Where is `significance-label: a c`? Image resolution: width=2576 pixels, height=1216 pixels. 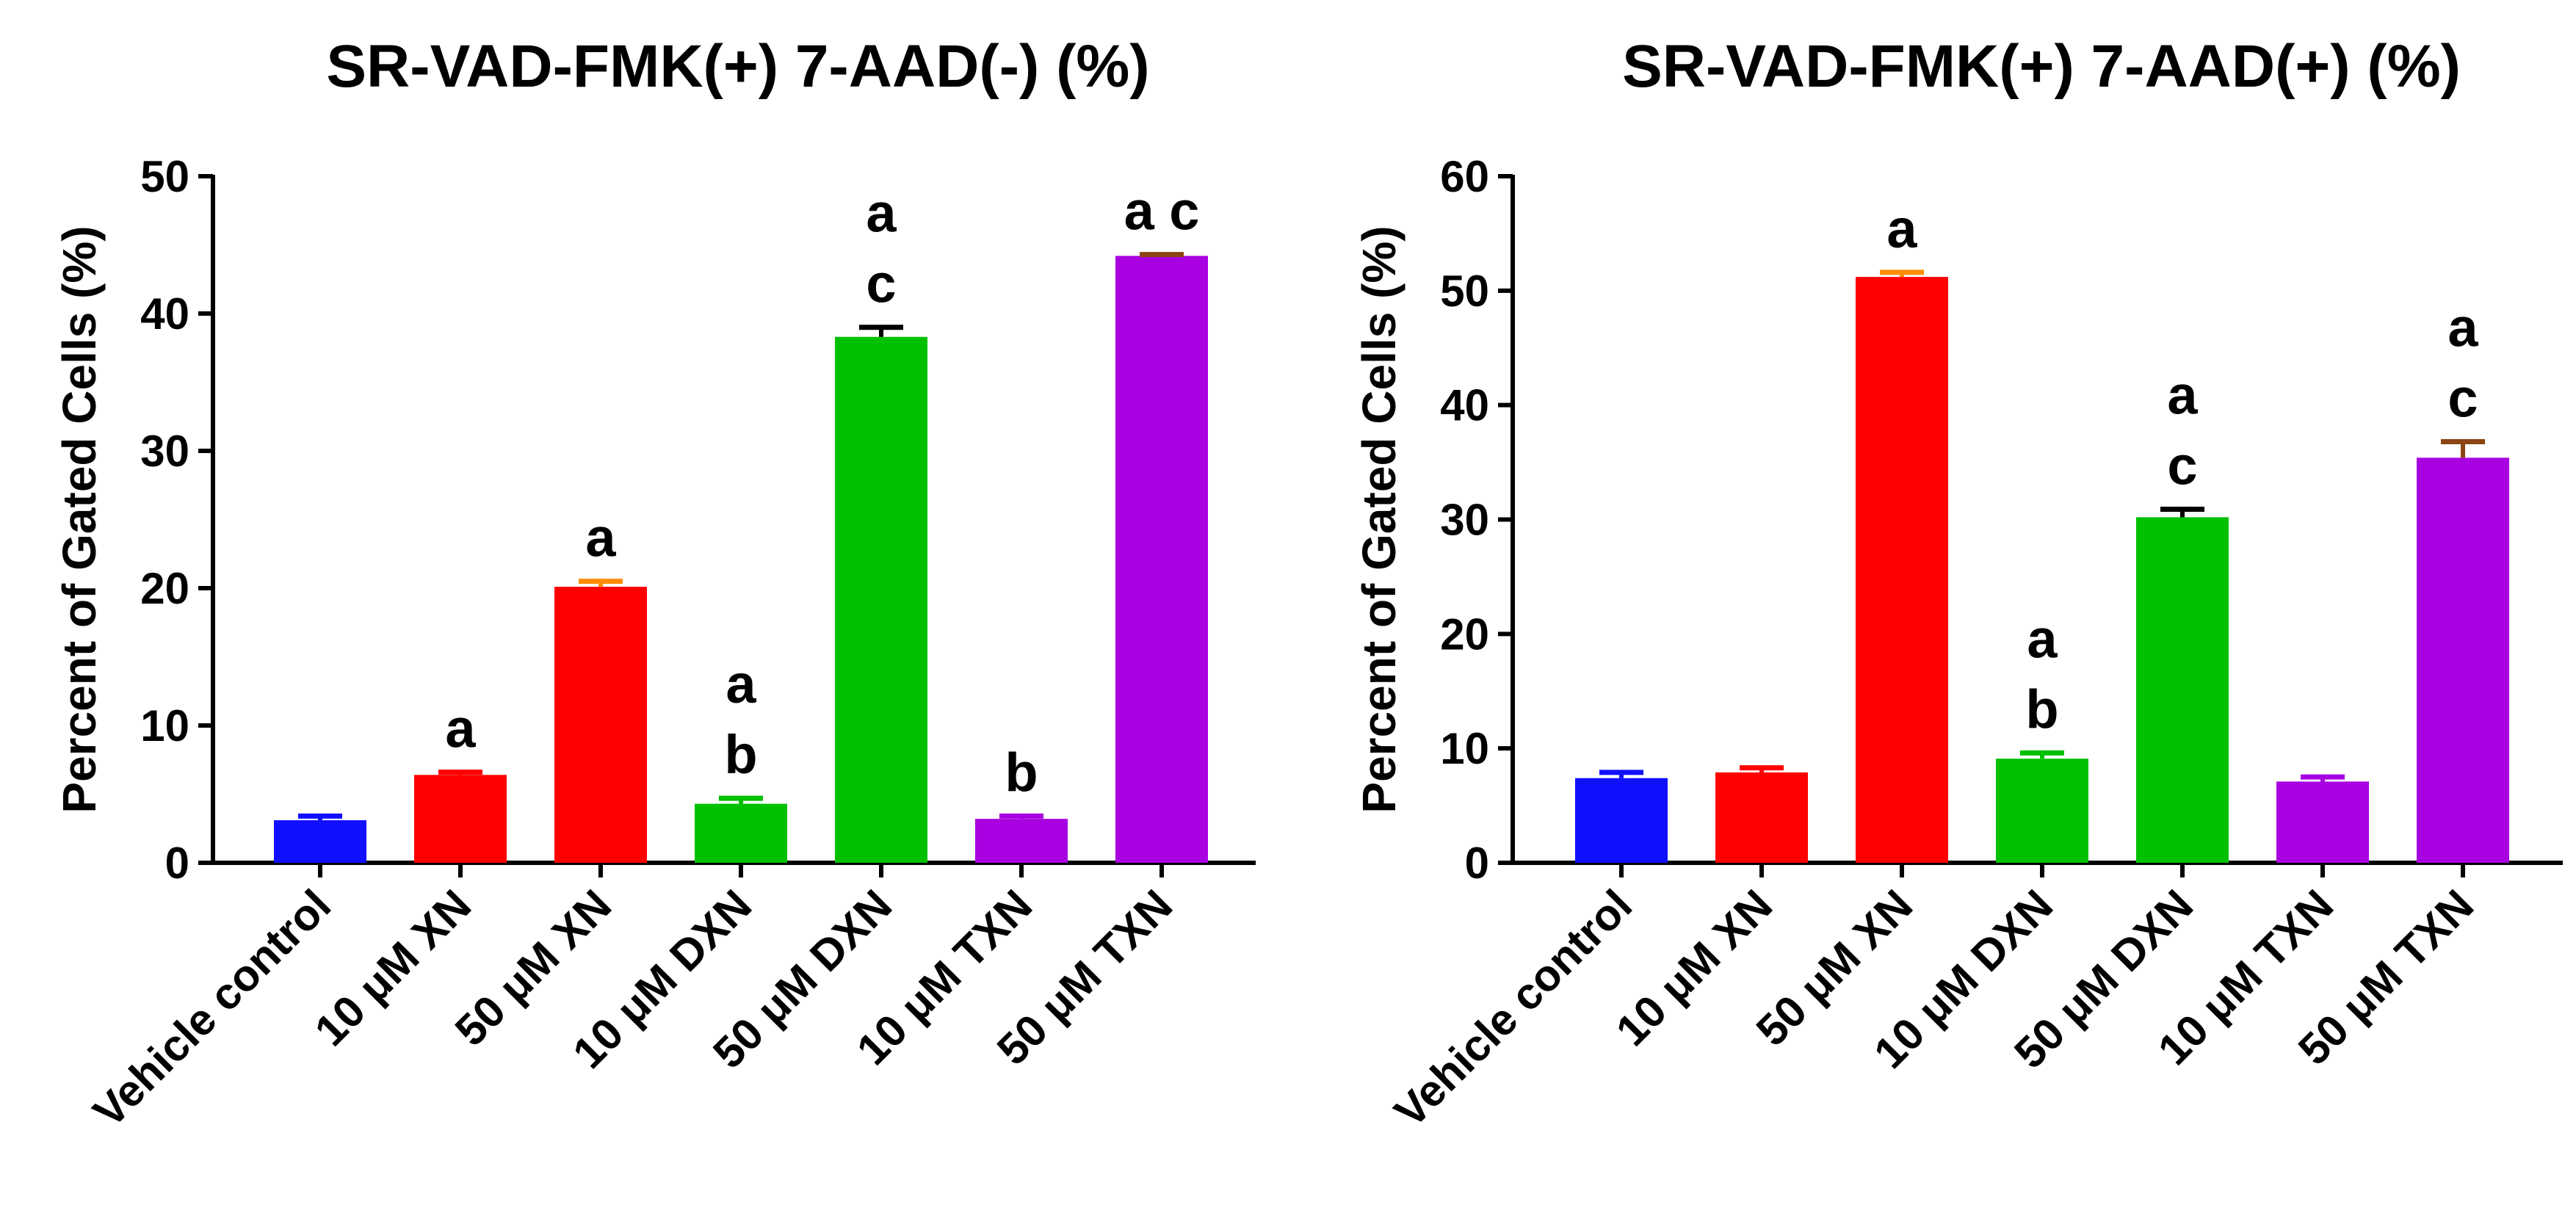
significance-label: a c is located at coordinates (1162, 212).